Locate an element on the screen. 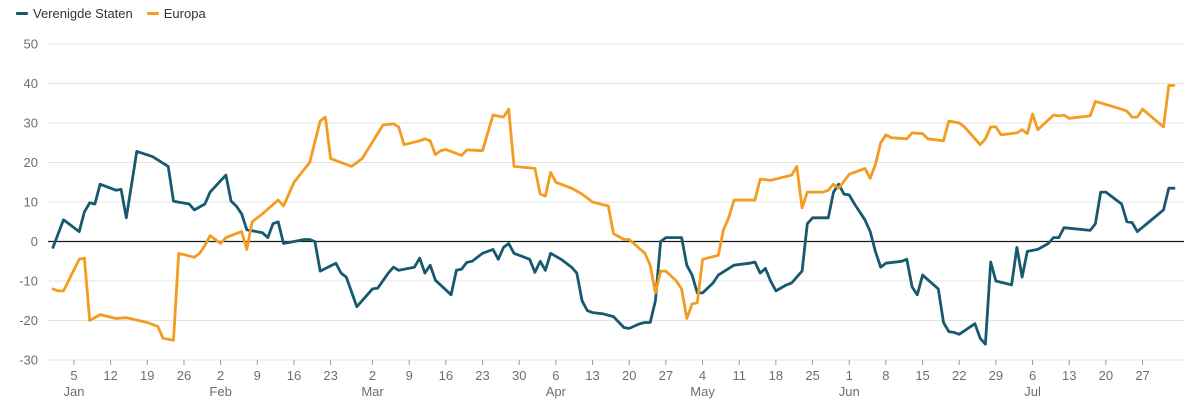 The height and width of the screenshot is (408, 1200). x-tick-label: 30 is located at coordinates (519, 375).